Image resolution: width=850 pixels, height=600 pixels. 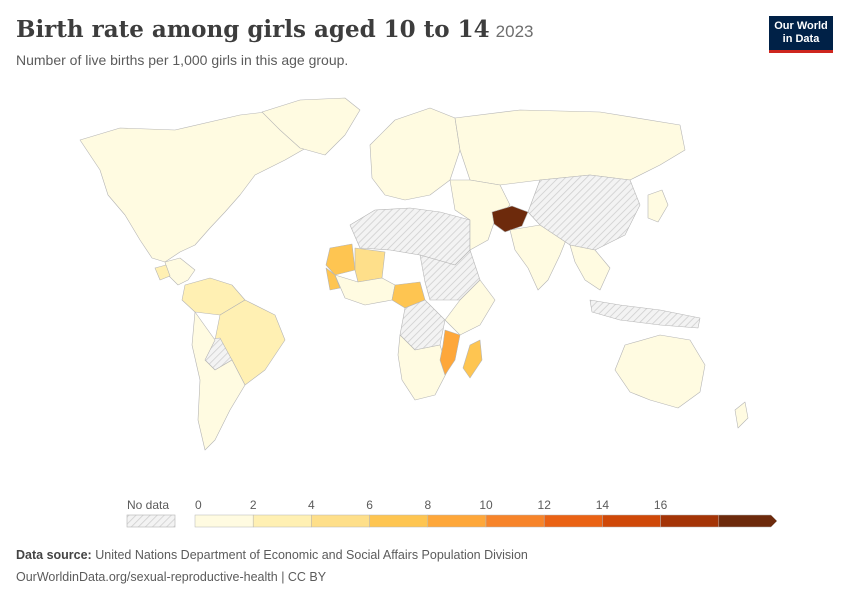 I want to click on logo-line-1: Our World, so click(x=801, y=26).